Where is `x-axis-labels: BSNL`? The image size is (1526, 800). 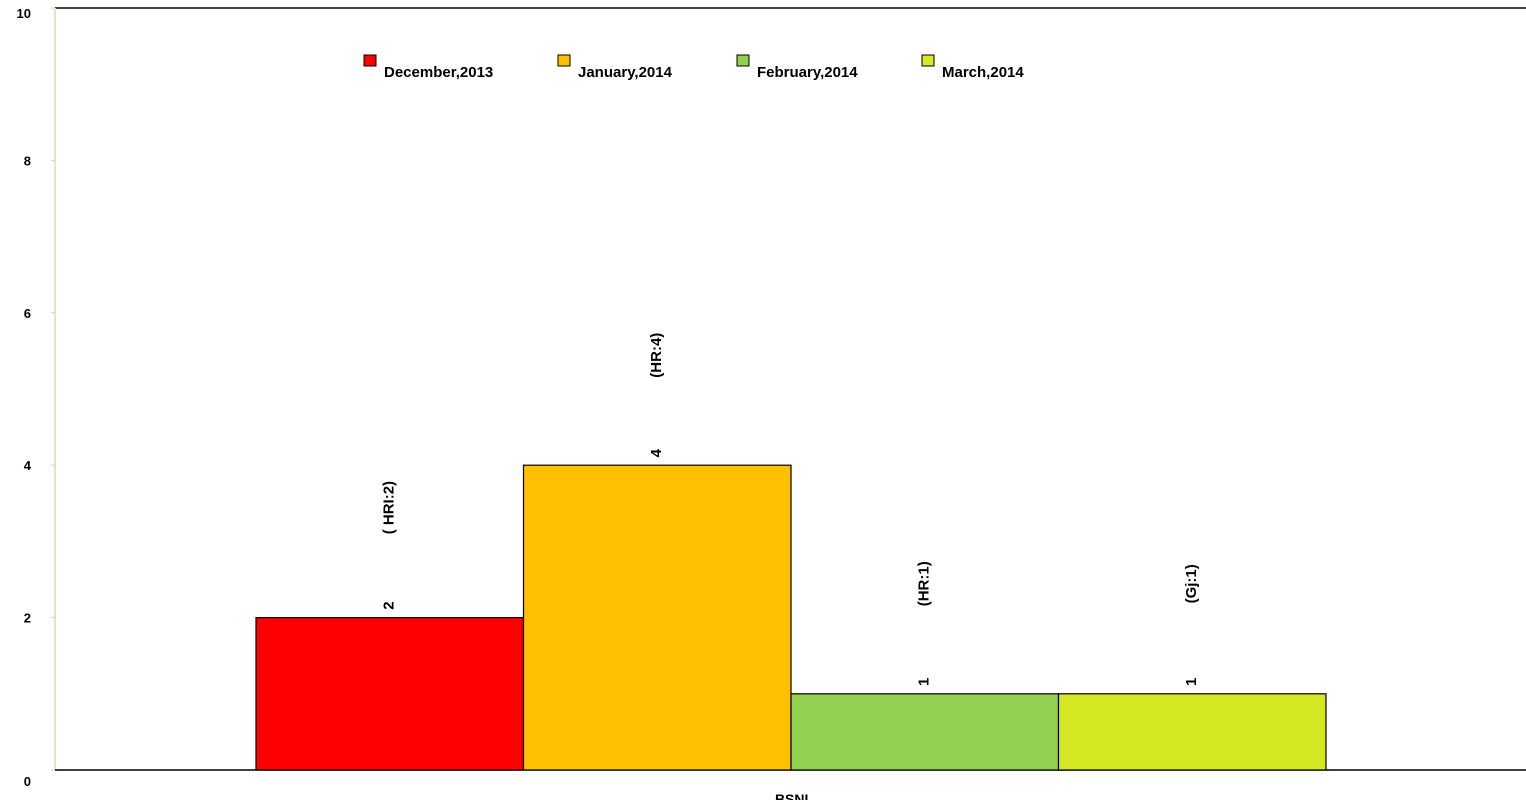 x-axis-labels: BSNL is located at coordinates (794, 795).